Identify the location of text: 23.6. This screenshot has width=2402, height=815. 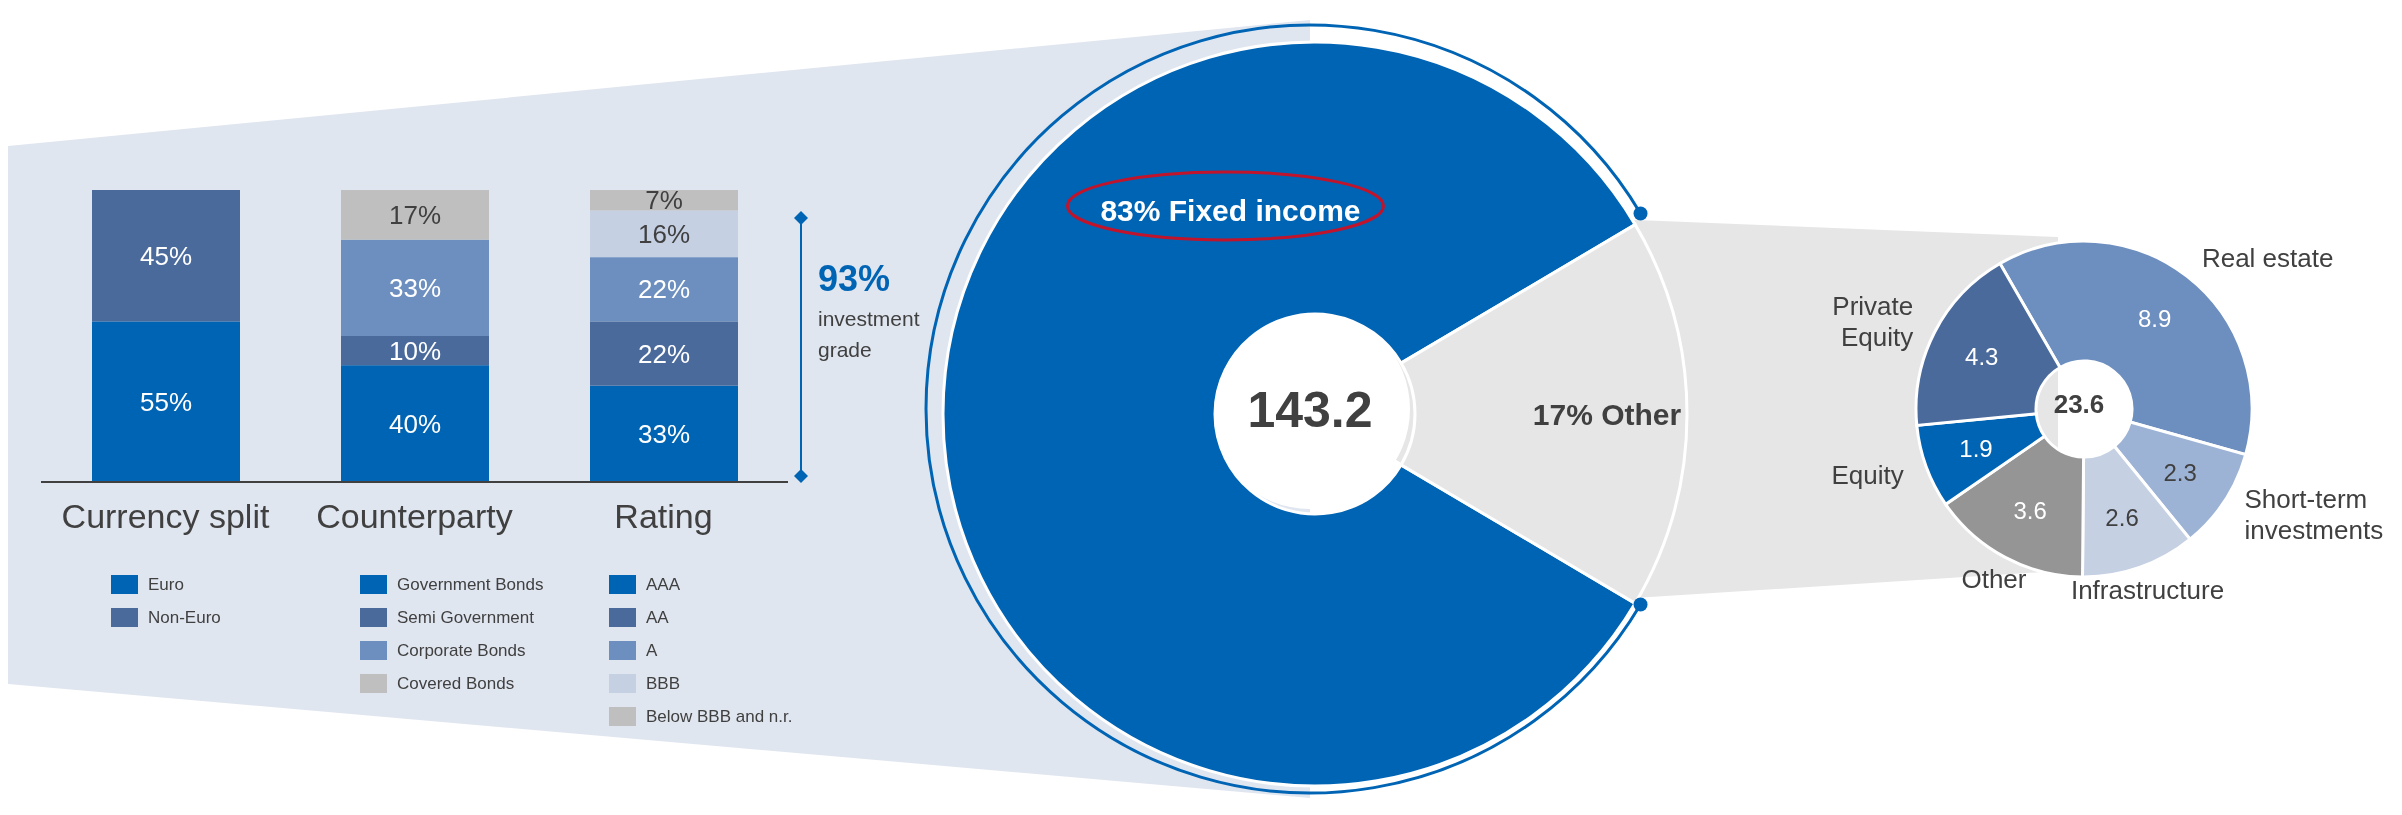
(2079, 404).